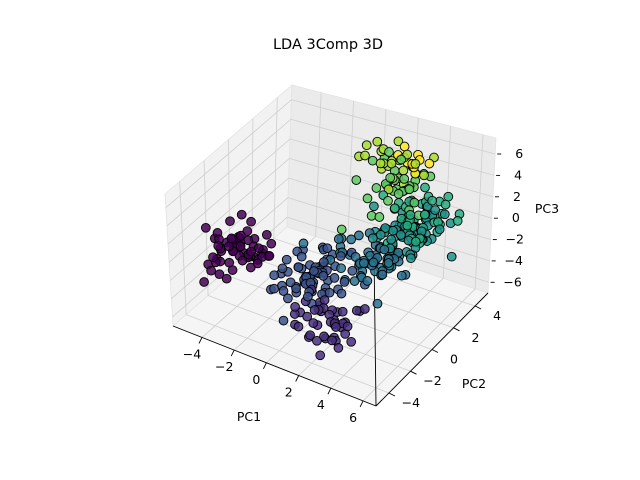 This screenshot has width=640, height=480. Describe the element at coordinates (224, 366) in the screenshot. I see `x-tick-label: −2` at that location.